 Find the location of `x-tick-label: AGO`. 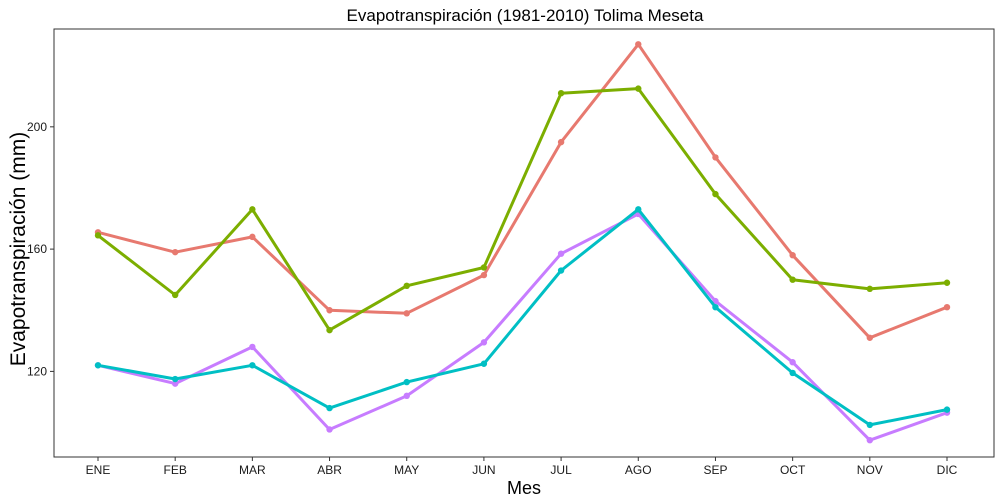

x-tick-label: AGO is located at coordinates (638, 470).